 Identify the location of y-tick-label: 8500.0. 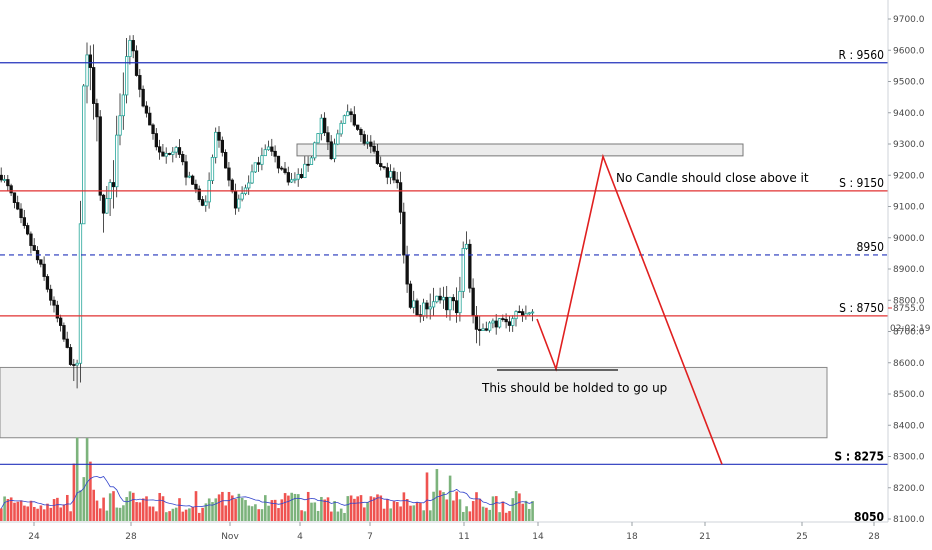
(909, 395).